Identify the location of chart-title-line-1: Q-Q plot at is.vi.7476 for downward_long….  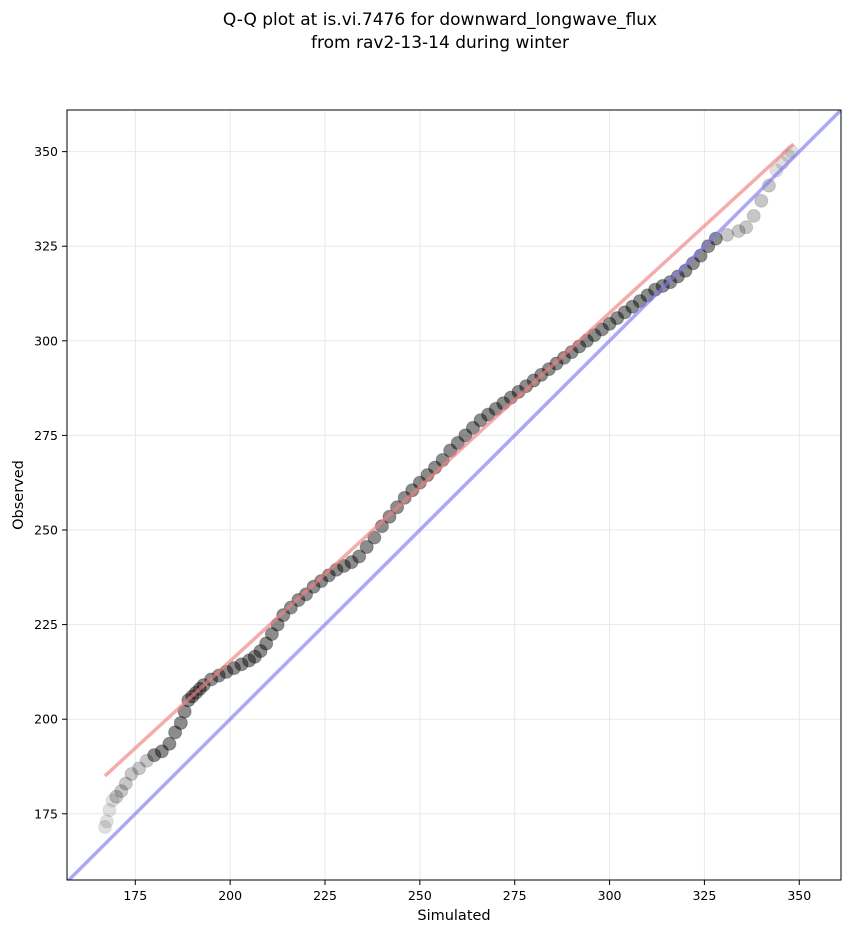
(440, 20).